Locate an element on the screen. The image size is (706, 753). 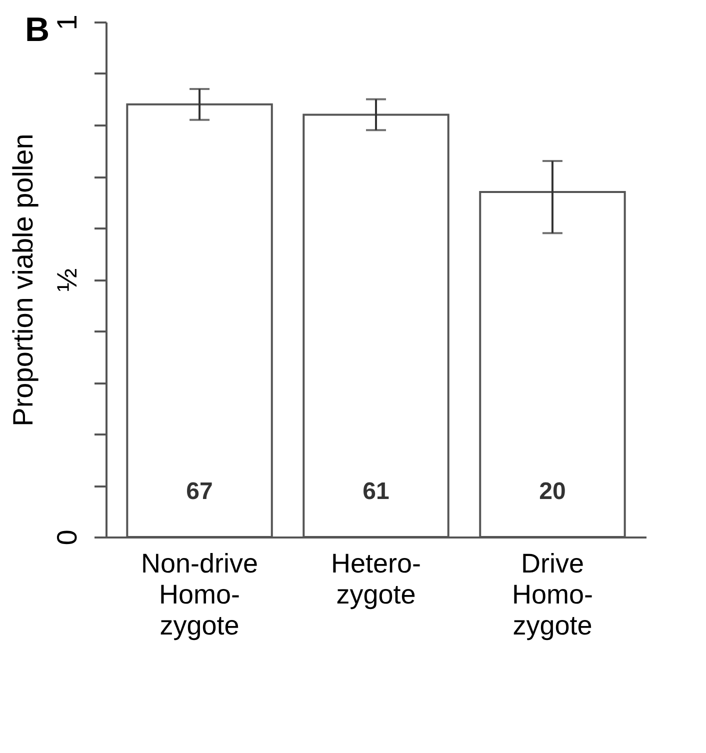
x-tick-label: Non-drive Homo- zygote is located at coordinates (199, 594).